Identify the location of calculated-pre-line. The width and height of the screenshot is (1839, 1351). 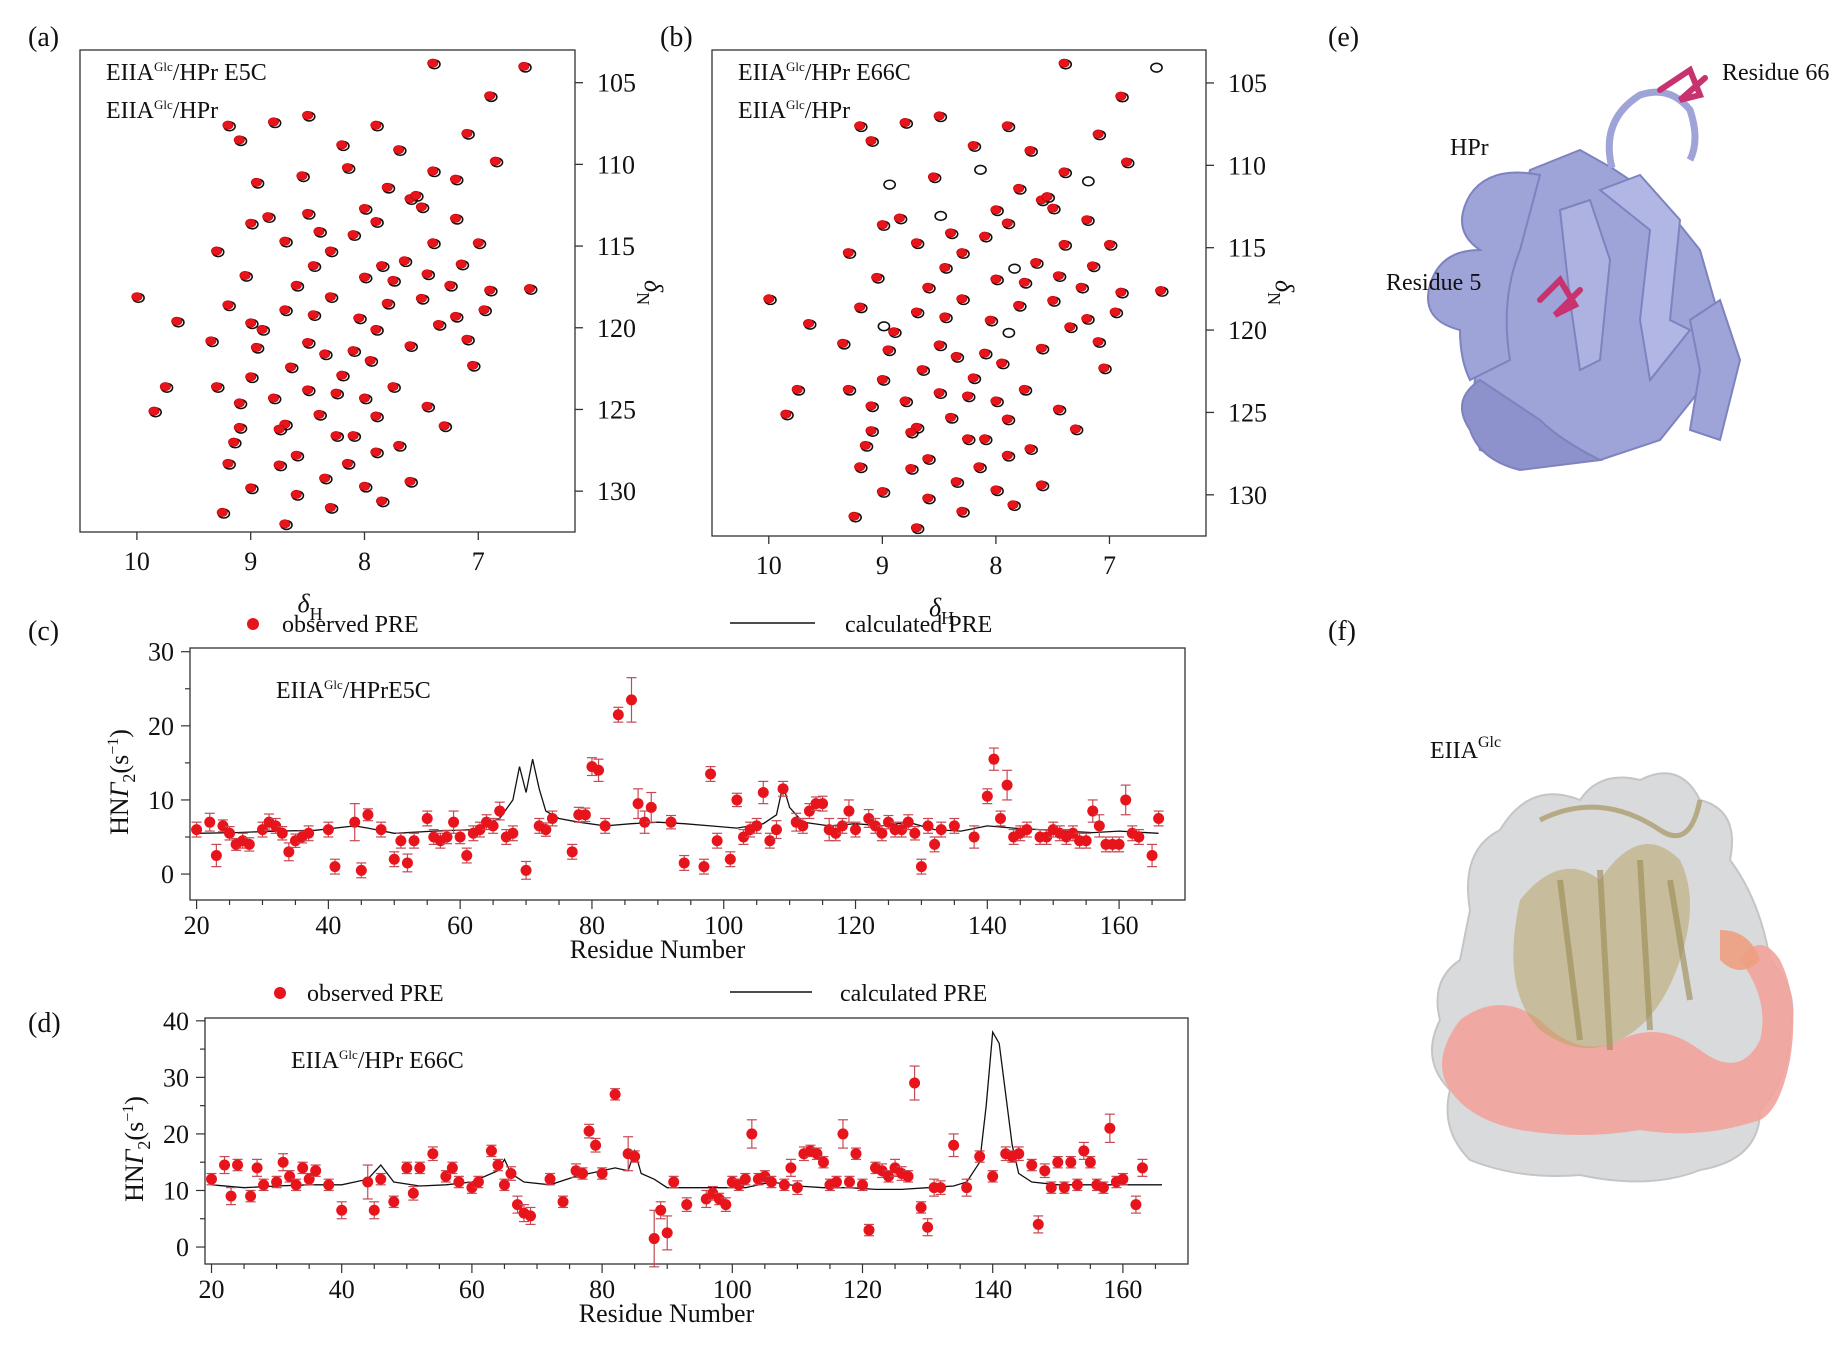
(686, 1110).